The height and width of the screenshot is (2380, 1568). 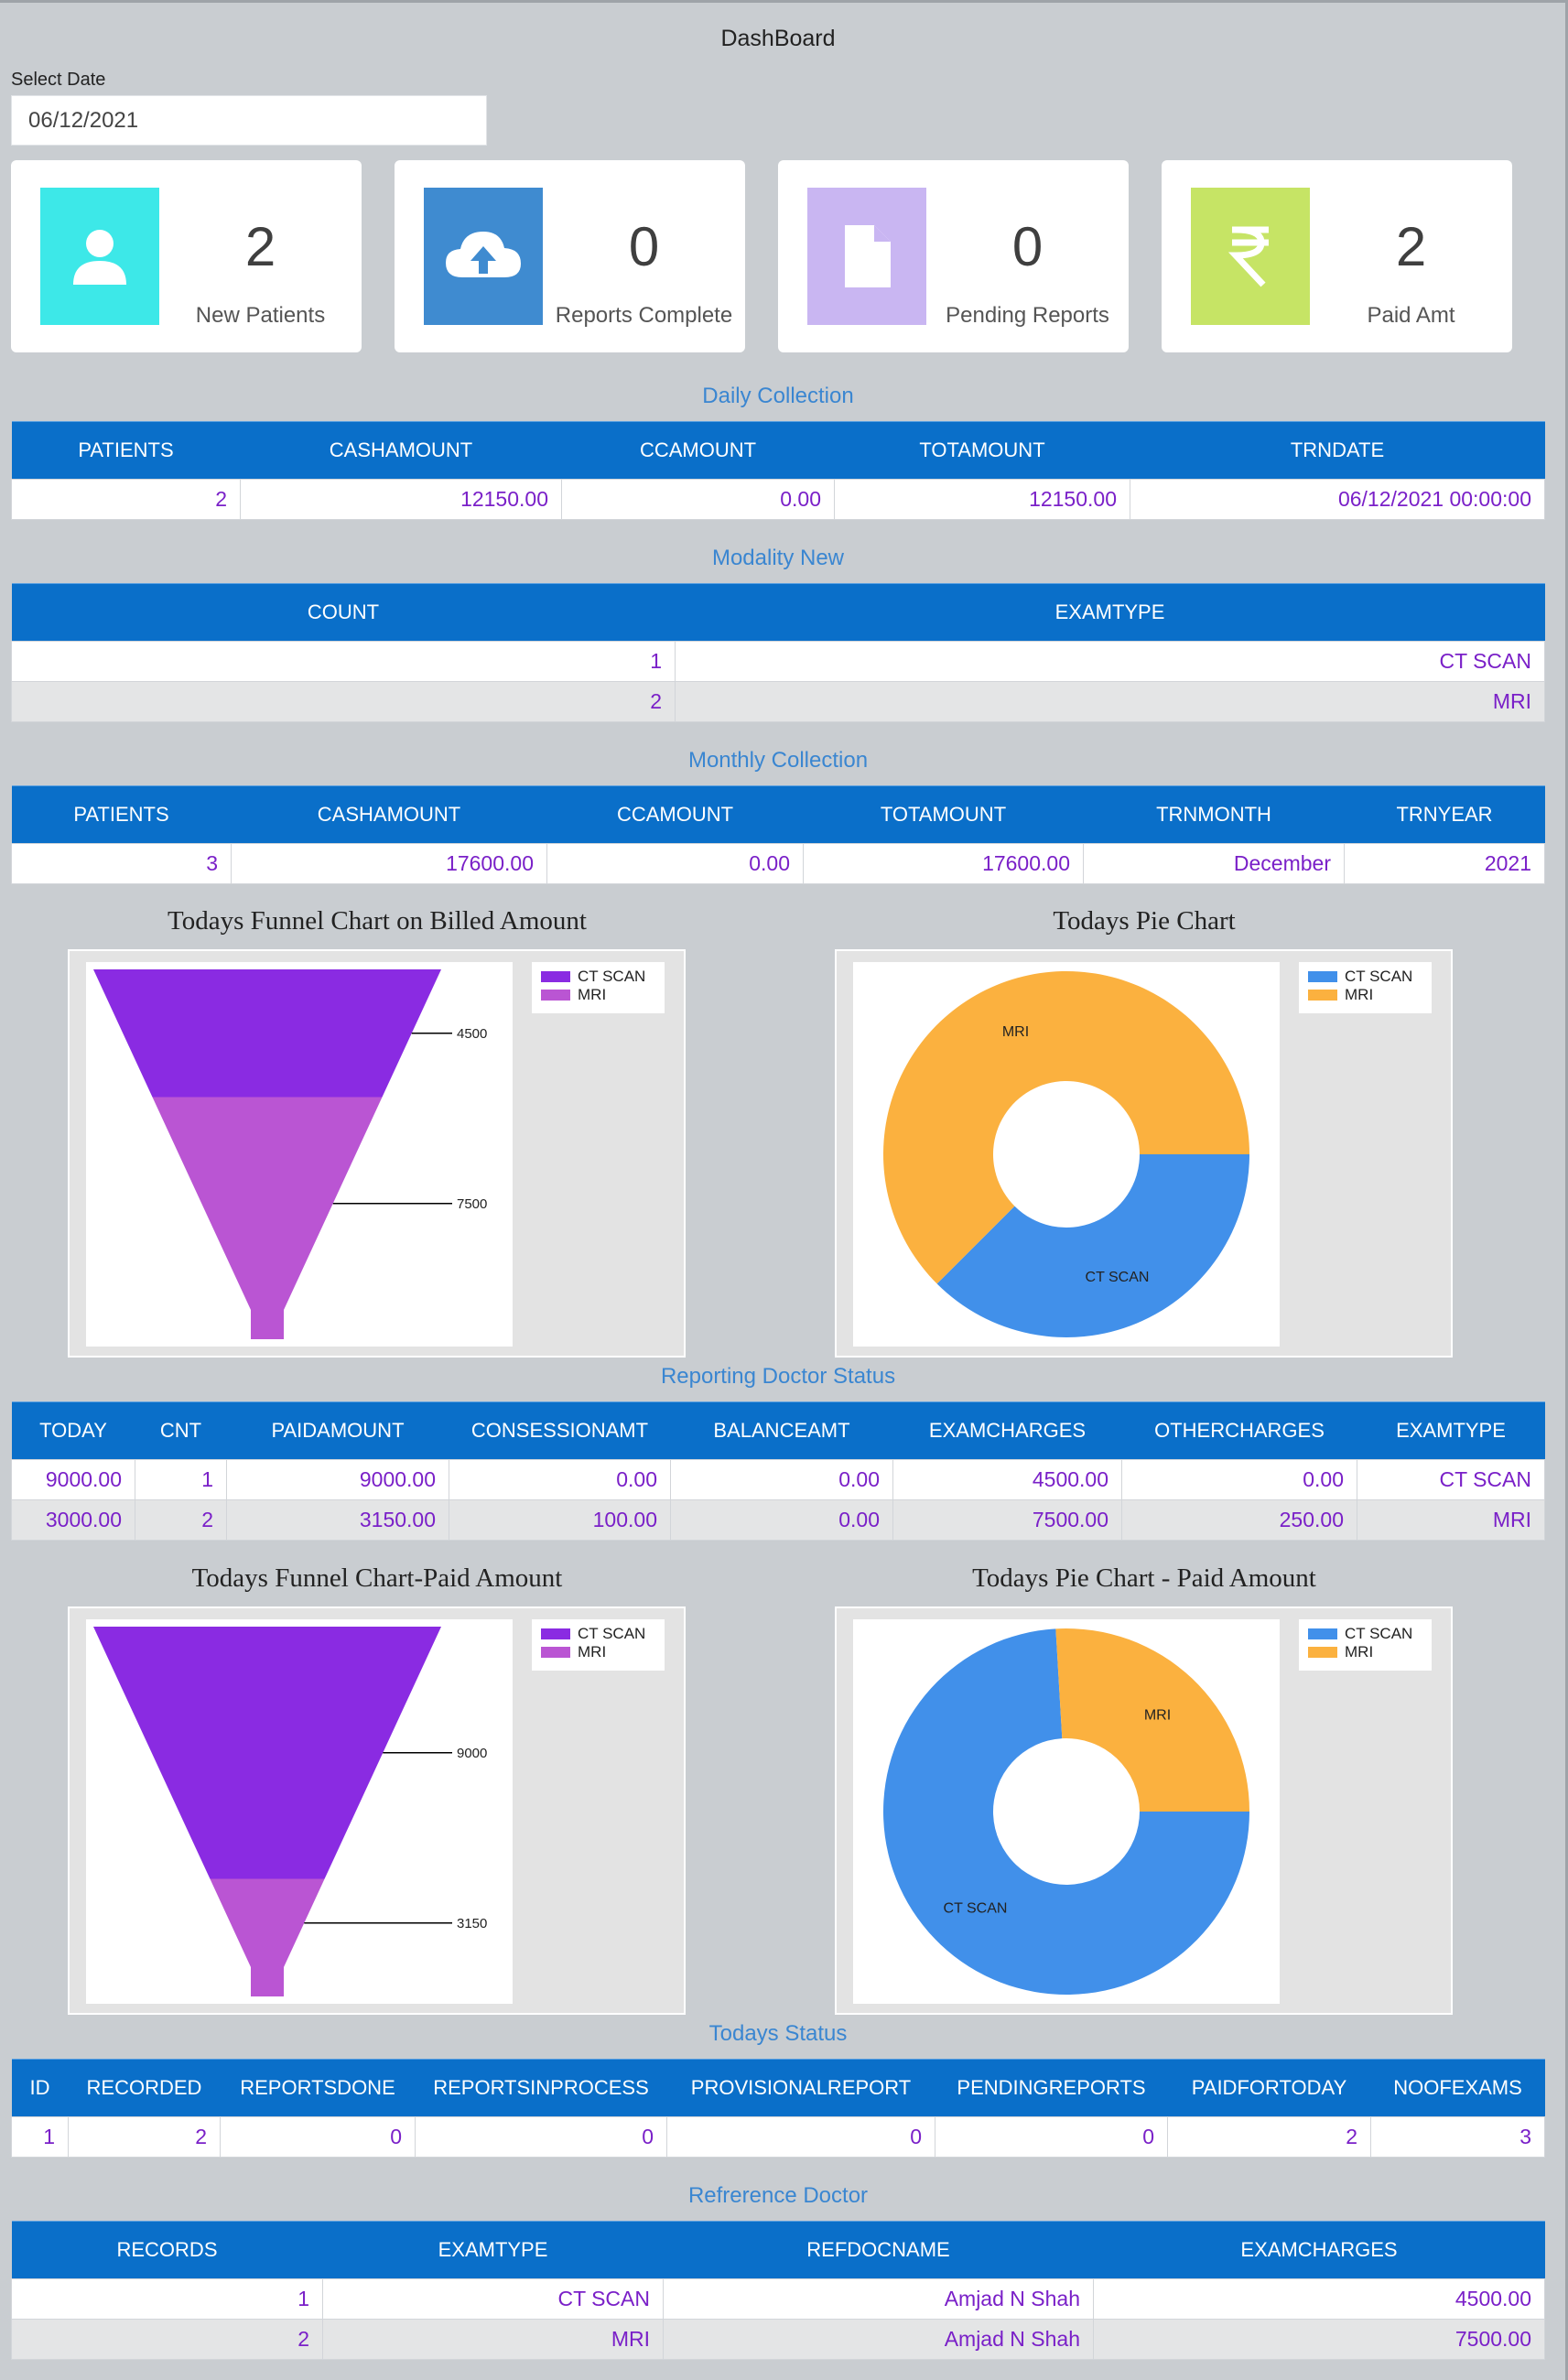 I want to click on paid-amt-count: 2, so click(x=1411, y=246).